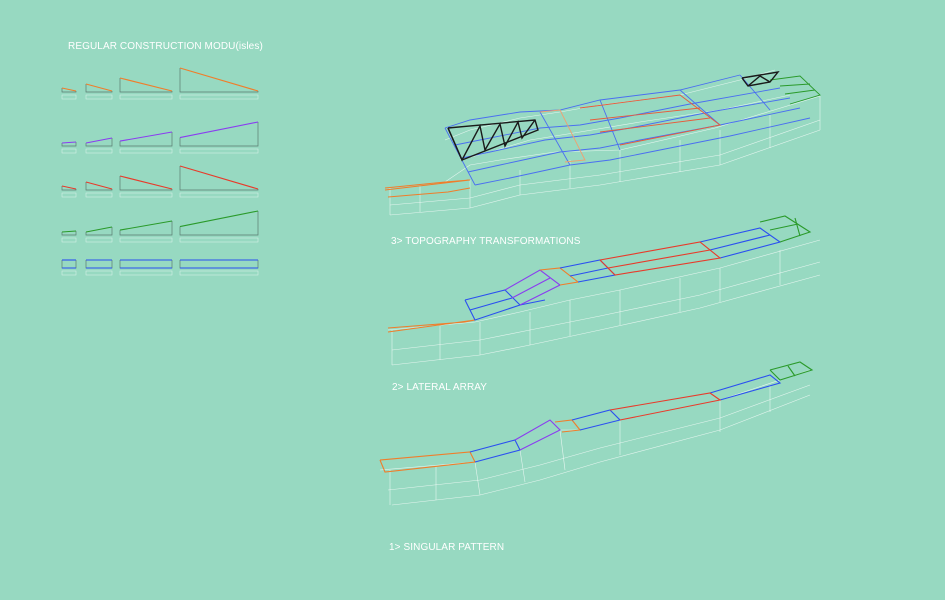 Image resolution: width=945 pixels, height=600 pixels. I want to click on diagram-label-lateral-array: 2> LATERAL ARRAY, so click(440, 387).